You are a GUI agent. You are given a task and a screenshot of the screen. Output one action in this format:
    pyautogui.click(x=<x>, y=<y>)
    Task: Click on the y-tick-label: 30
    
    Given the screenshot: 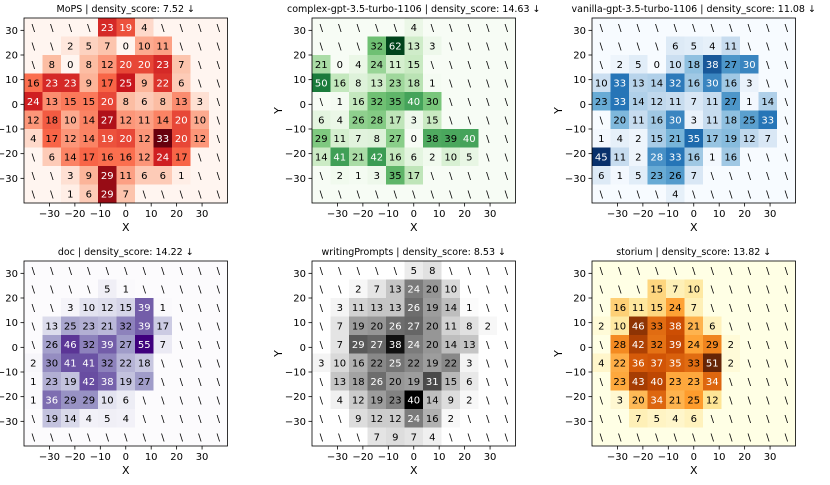 What is the action you would take?
    pyautogui.click(x=299, y=31)
    